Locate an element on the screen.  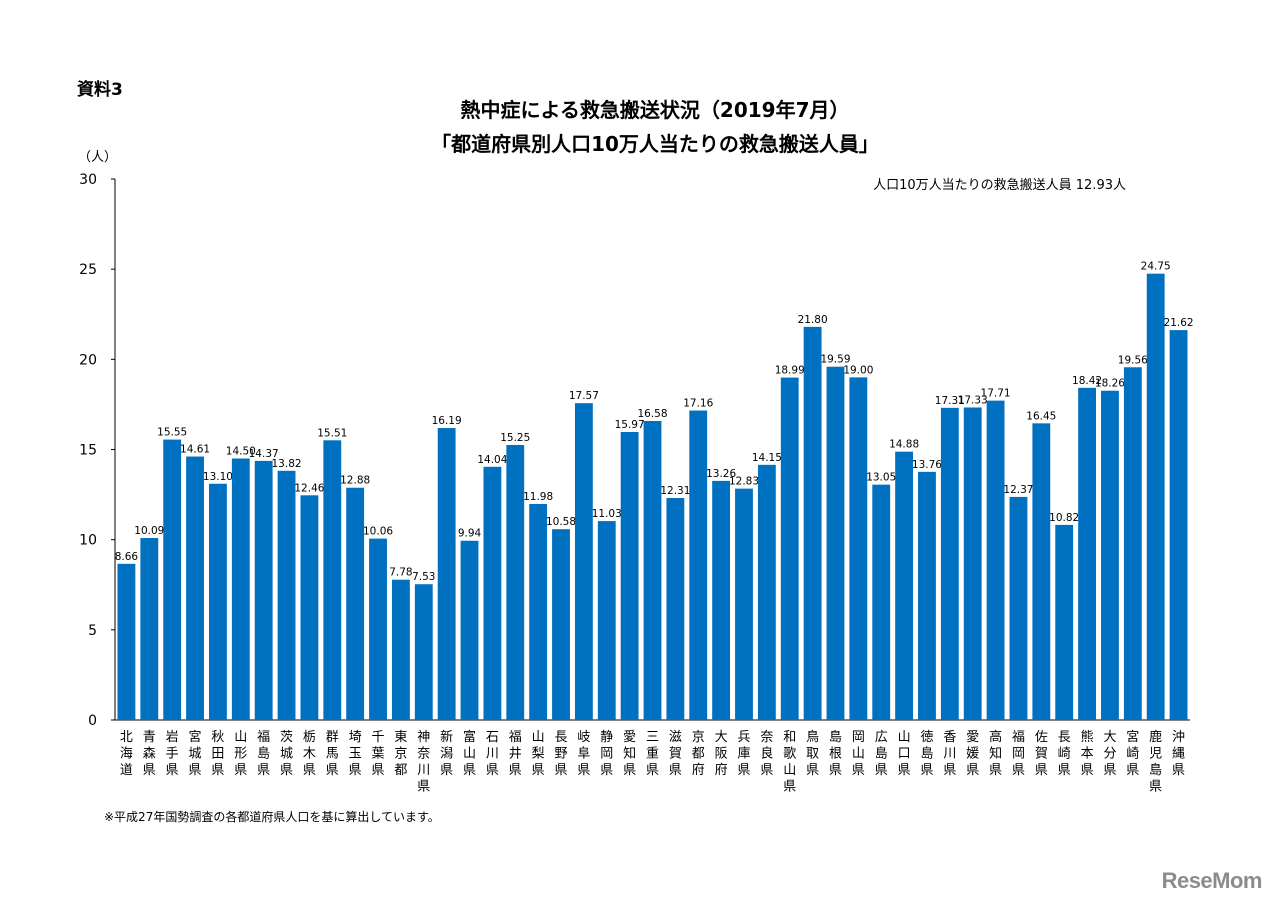
bar-value-label: 12.88 is located at coordinates (355, 481).